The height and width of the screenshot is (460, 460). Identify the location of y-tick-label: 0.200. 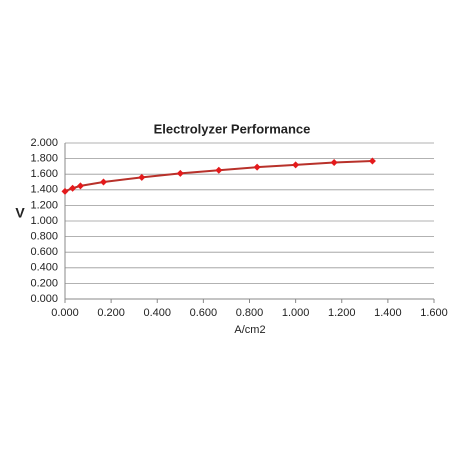
(44, 283).